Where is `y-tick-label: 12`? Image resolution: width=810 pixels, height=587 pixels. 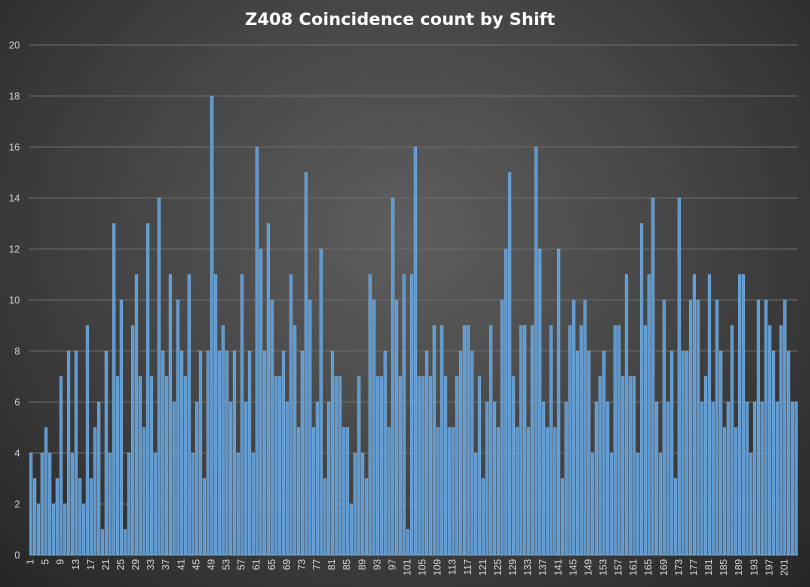 y-tick-label: 12 is located at coordinates (15, 250).